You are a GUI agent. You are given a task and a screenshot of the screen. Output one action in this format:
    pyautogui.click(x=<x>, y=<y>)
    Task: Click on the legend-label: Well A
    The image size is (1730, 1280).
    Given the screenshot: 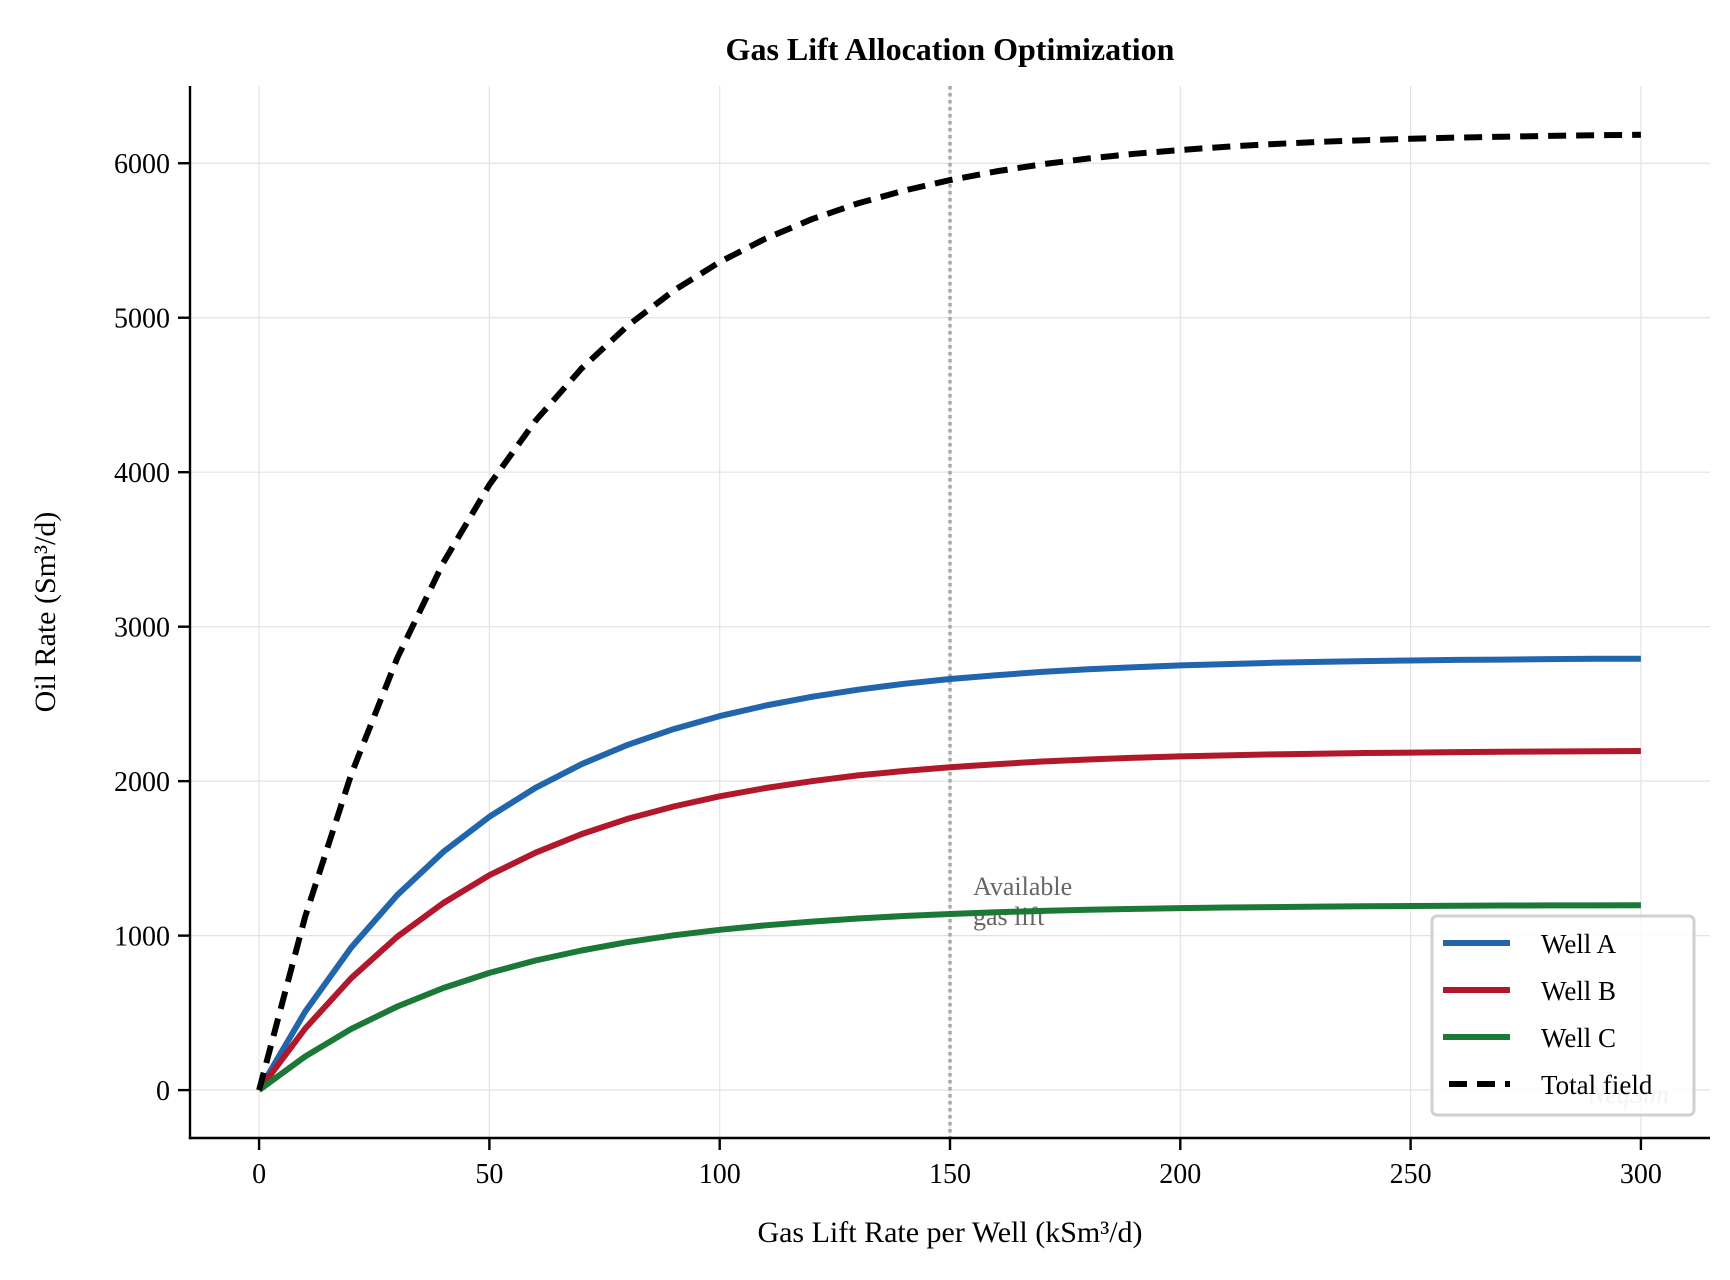 What is the action you would take?
    pyautogui.click(x=1579, y=944)
    